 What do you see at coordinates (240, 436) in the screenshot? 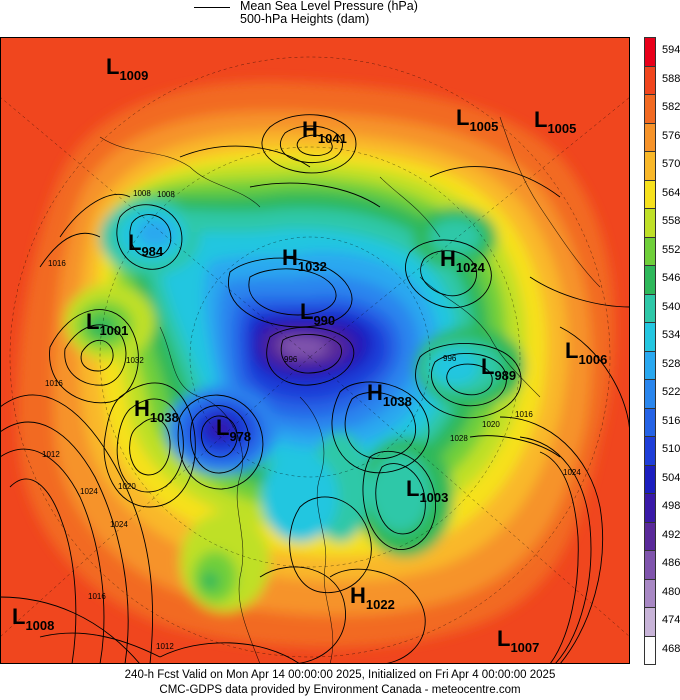
I see `center-value: 978` at bounding box center [240, 436].